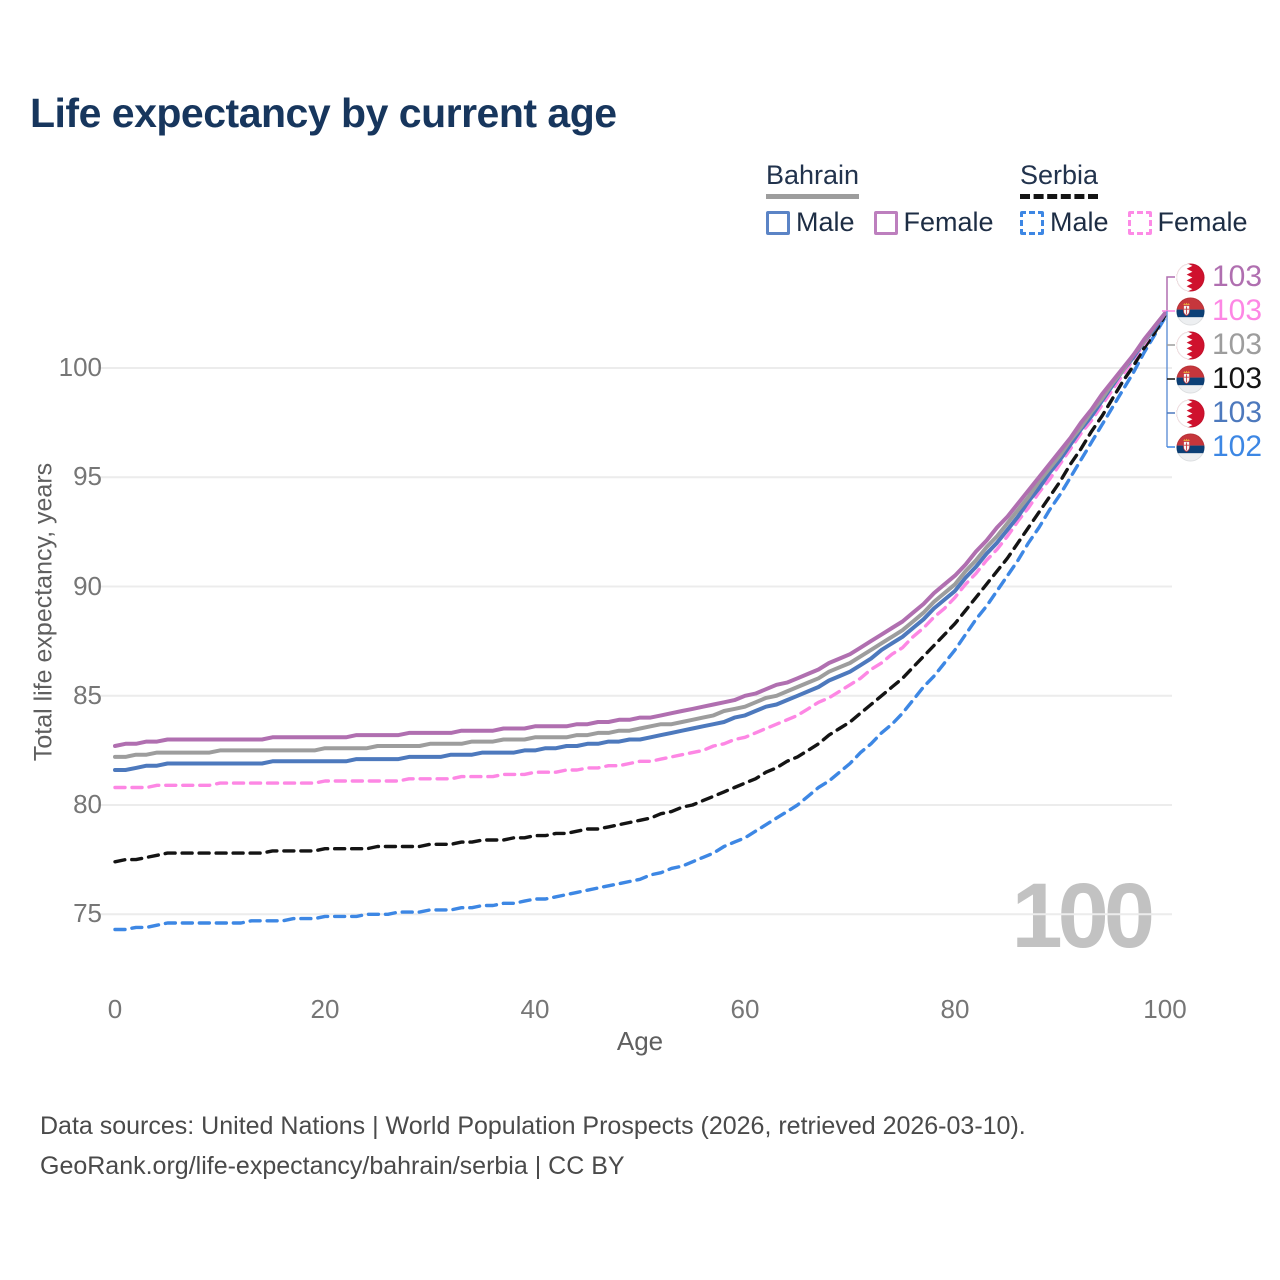  I want to click on page-title: Life expectancy by current age, so click(323, 113).